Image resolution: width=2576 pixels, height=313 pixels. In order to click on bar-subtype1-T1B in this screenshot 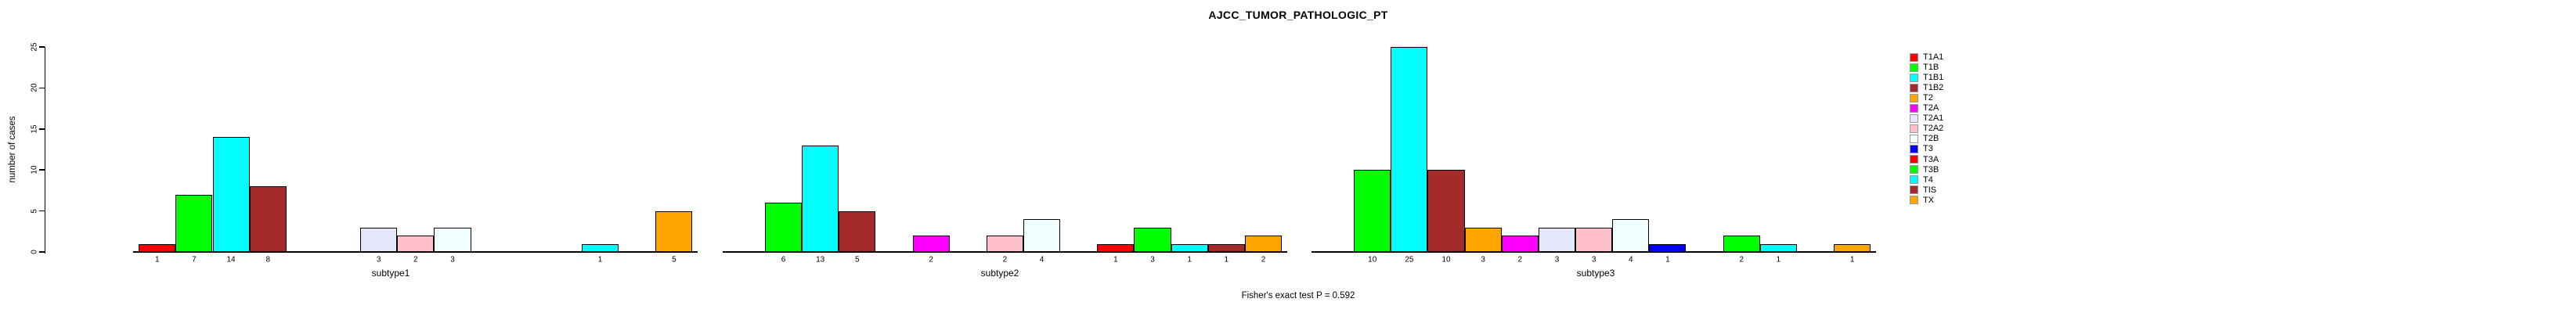, I will do `click(194, 223)`.